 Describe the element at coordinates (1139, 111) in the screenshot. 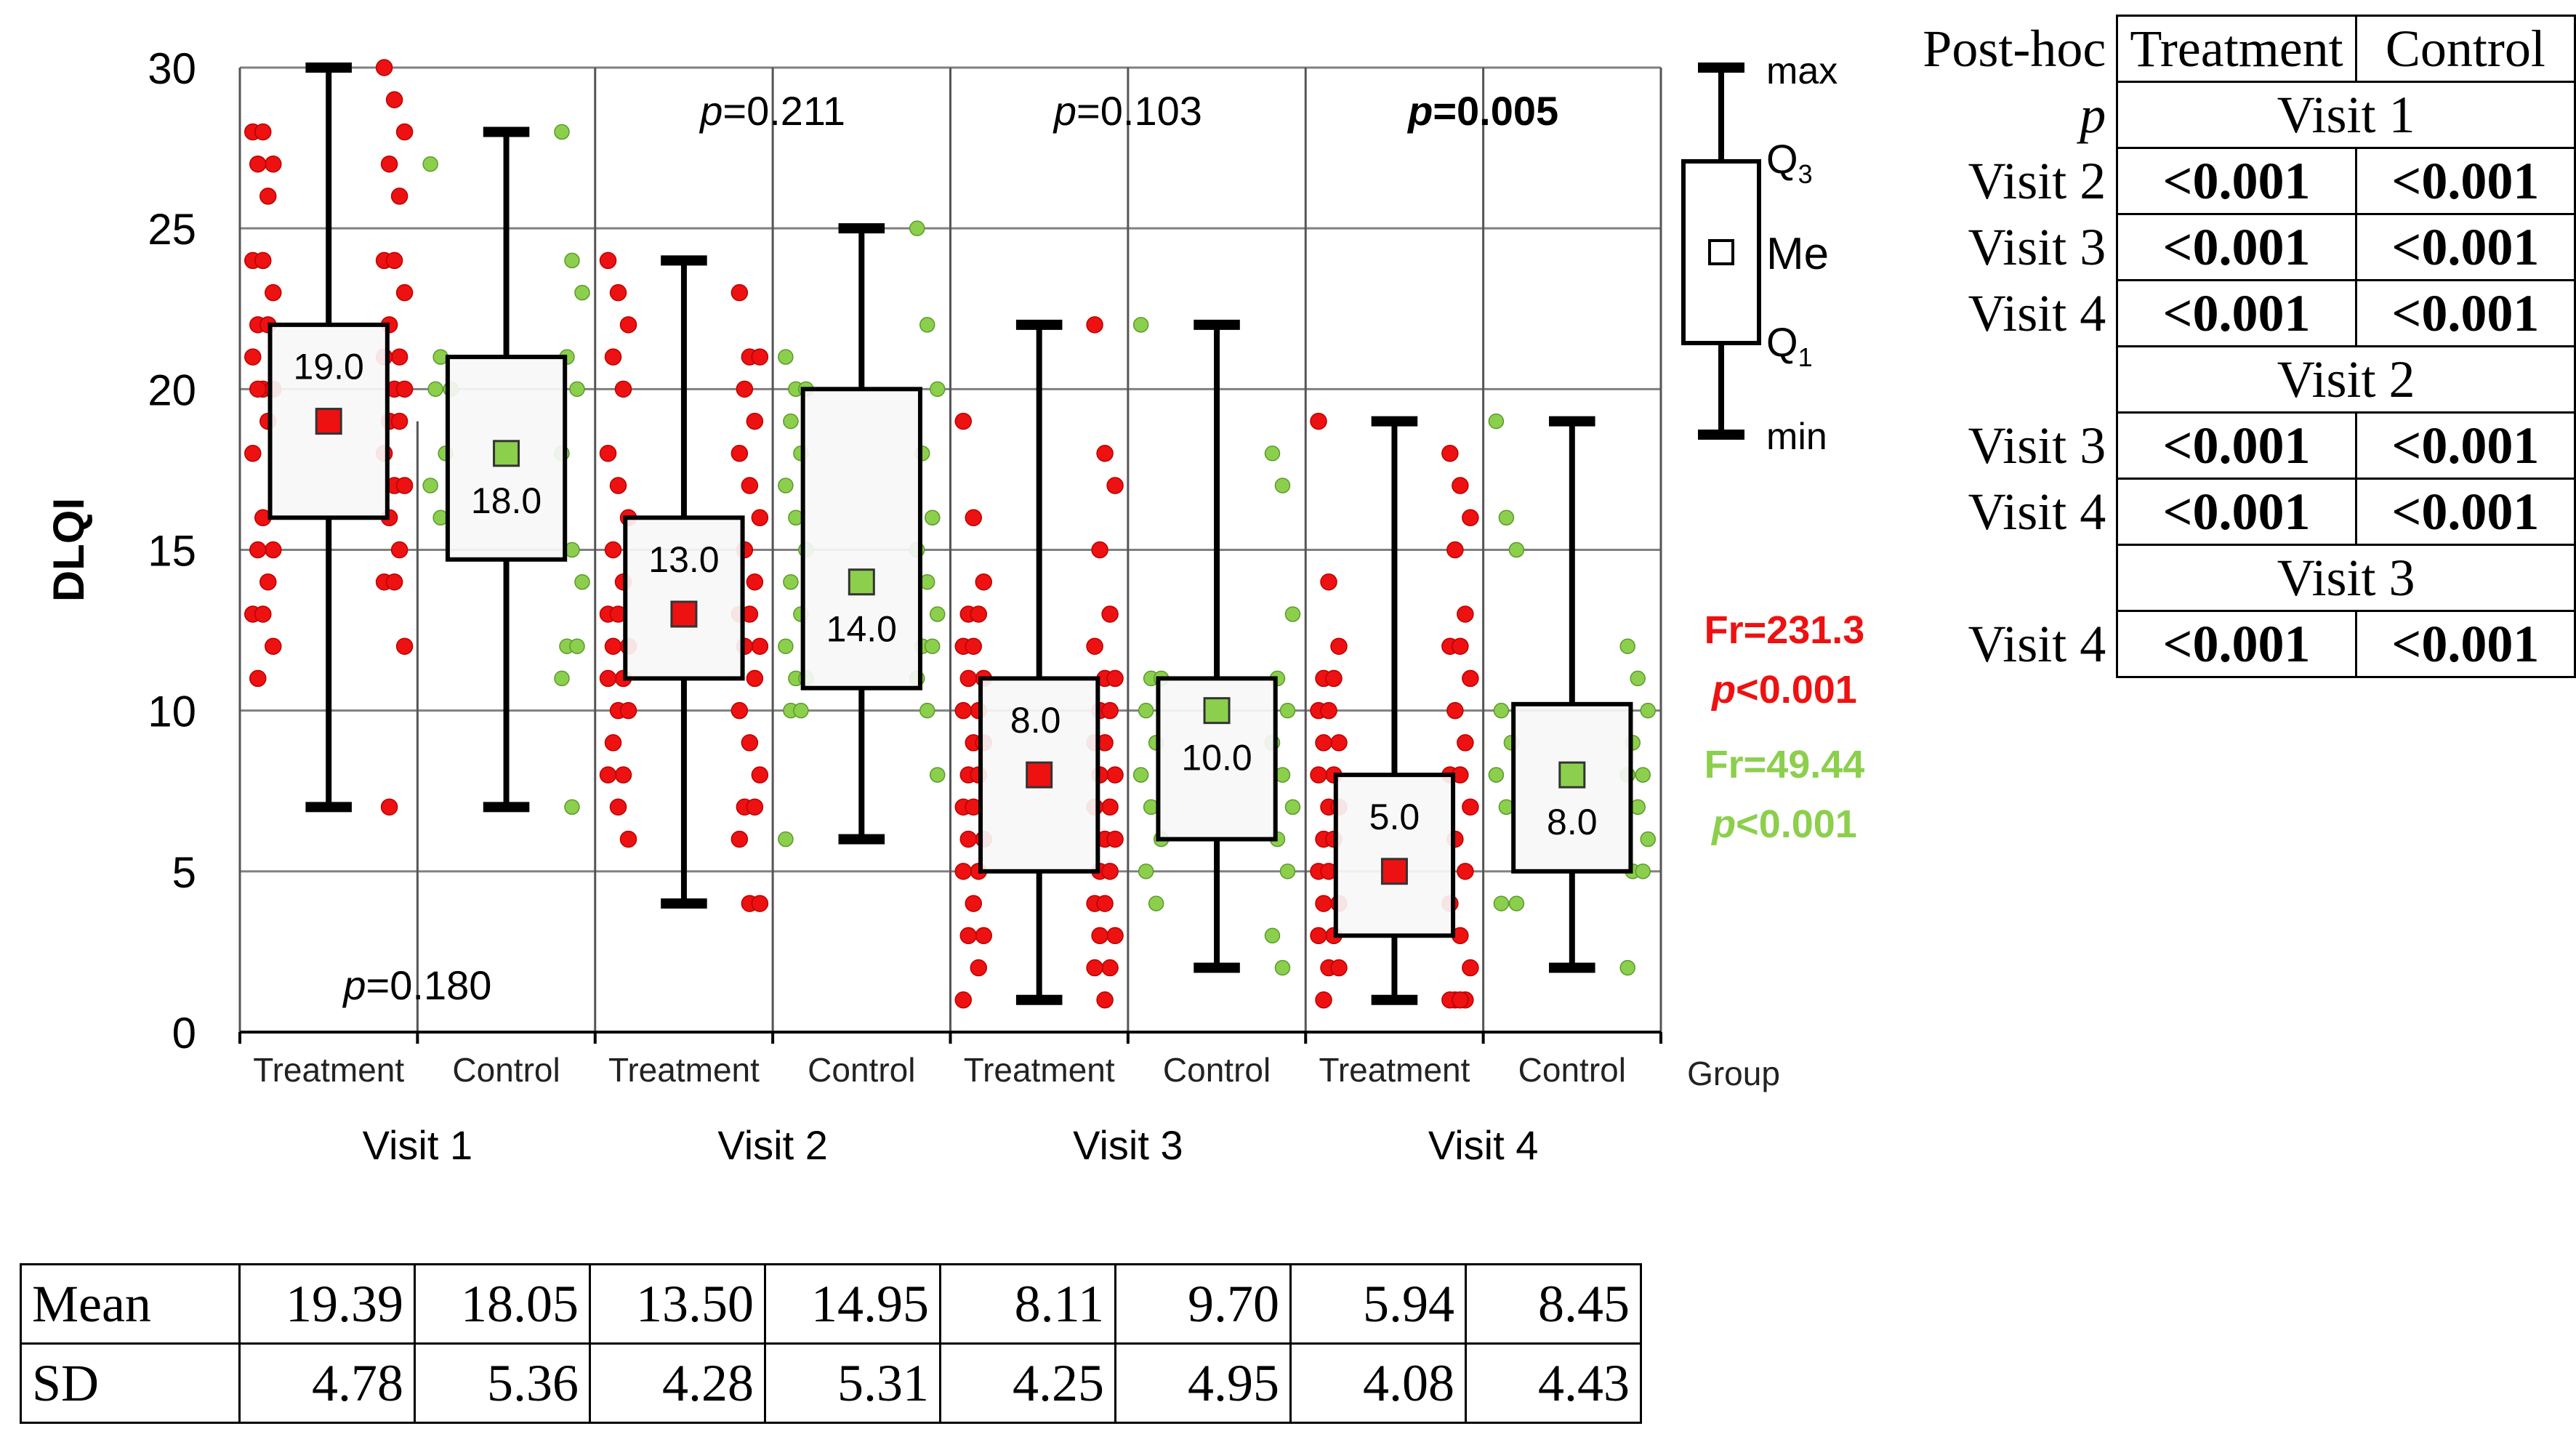

I see `p-value: =0.103` at that location.